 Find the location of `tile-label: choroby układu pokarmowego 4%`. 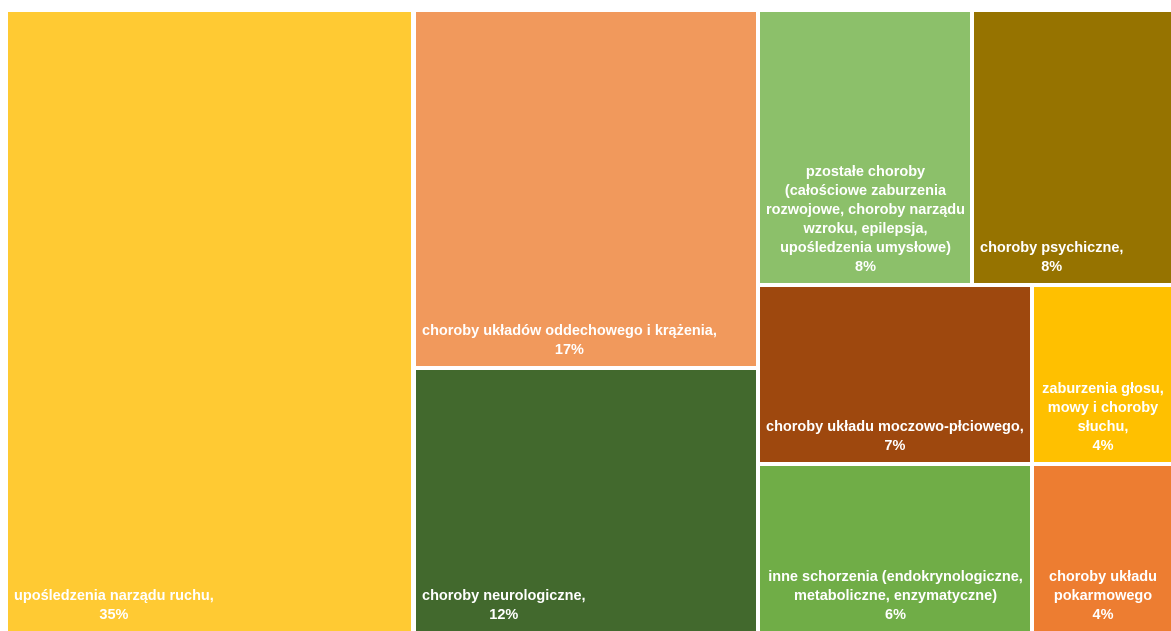

tile-label: choroby układu pokarmowego 4% is located at coordinates (1103, 596).